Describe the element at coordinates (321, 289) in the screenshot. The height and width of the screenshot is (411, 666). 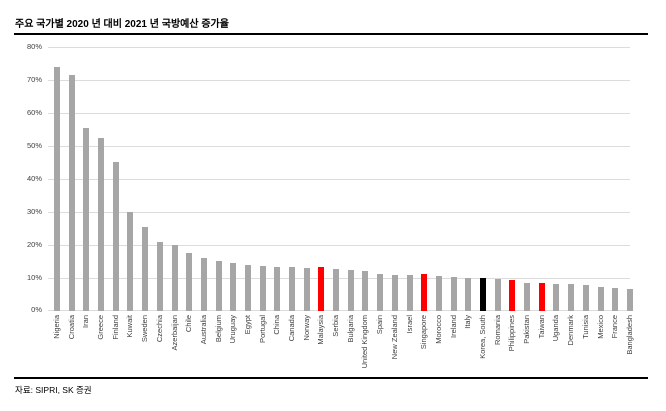
I see `bar-malaysia` at that location.